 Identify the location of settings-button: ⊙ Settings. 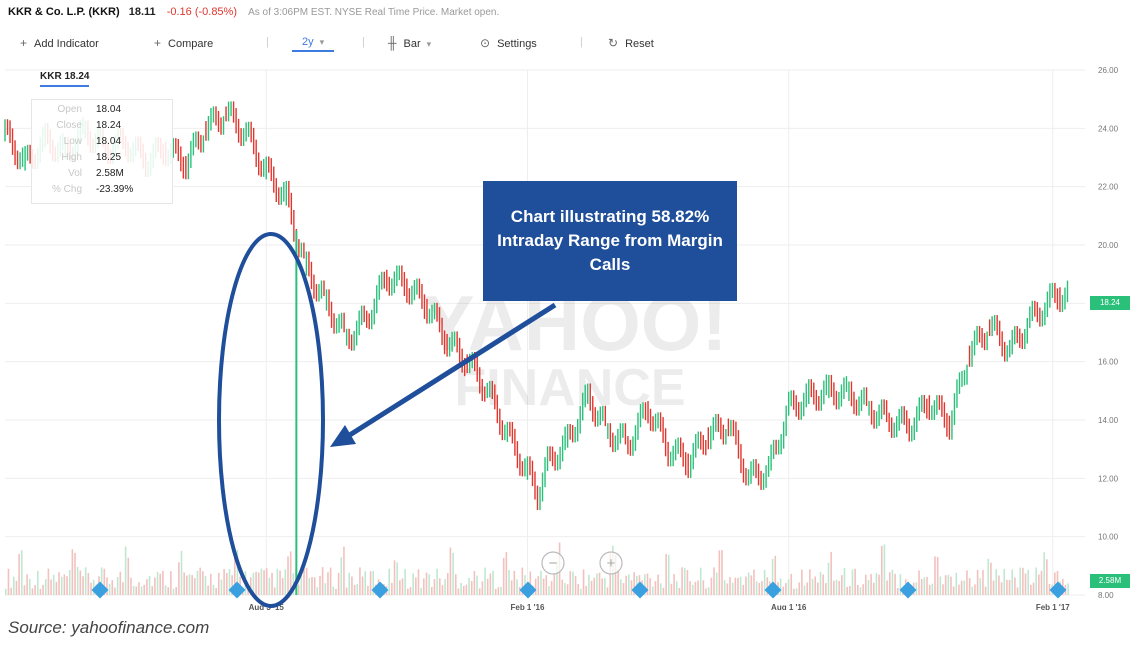
(508, 43).